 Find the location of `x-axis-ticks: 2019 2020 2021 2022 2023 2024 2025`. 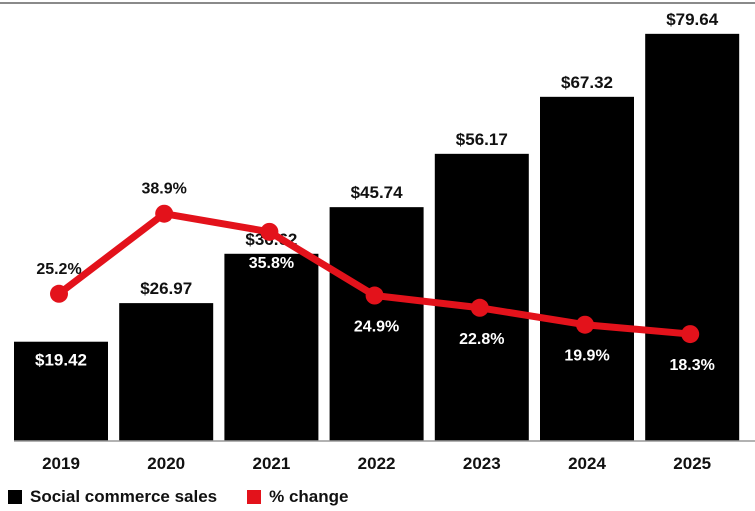

x-axis-ticks: 2019 2020 2021 2022 2023 2024 2025 is located at coordinates (376, 463).